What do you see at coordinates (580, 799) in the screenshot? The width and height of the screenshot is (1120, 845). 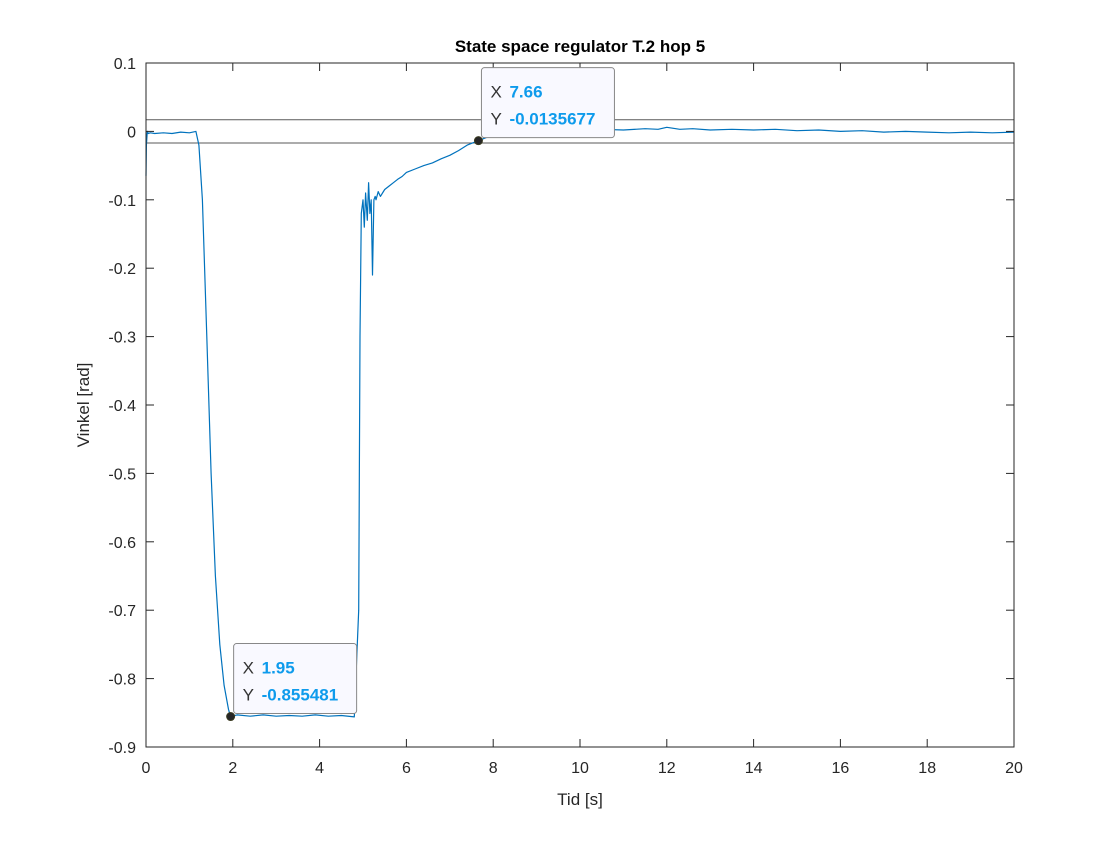 I see `x-axis-label: Tid [s]` at bounding box center [580, 799].